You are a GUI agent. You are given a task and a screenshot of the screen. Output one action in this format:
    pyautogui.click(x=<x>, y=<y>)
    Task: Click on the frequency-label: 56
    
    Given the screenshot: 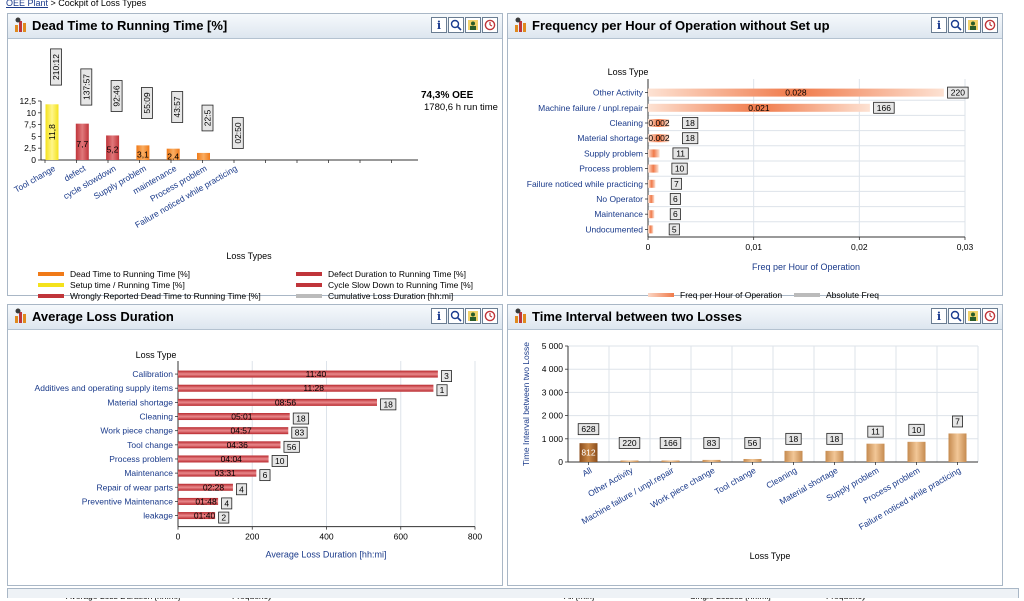 What is the action you would take?
    pyautogui.click(x=292, y=447)
    